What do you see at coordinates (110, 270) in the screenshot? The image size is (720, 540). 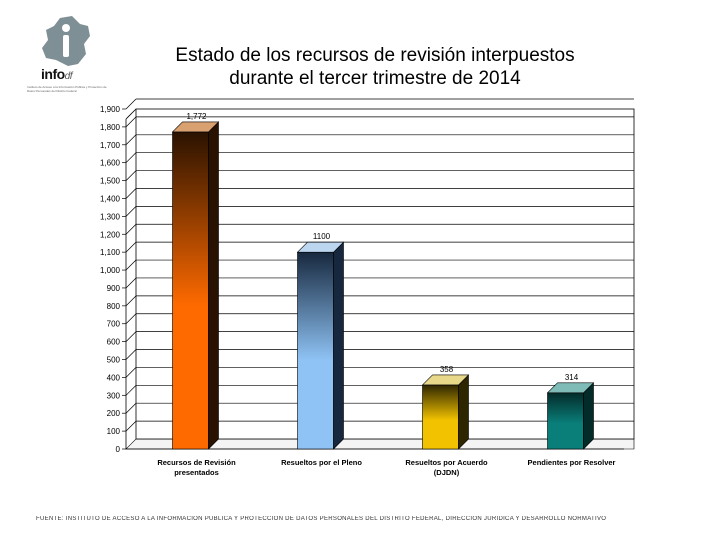 I see `y-tick-label: 1,000` at bounding box center [110, 270].